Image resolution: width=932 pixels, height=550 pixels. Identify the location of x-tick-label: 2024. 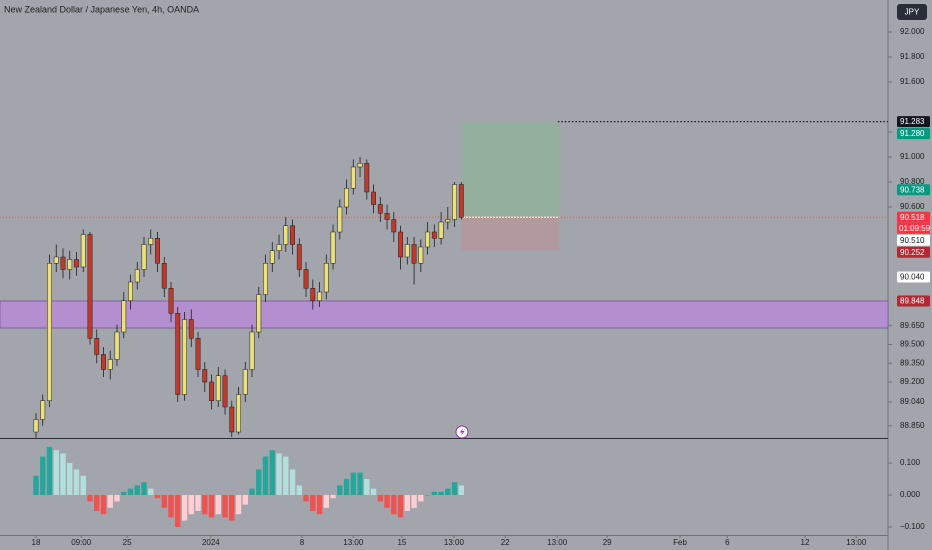
(211, 542).